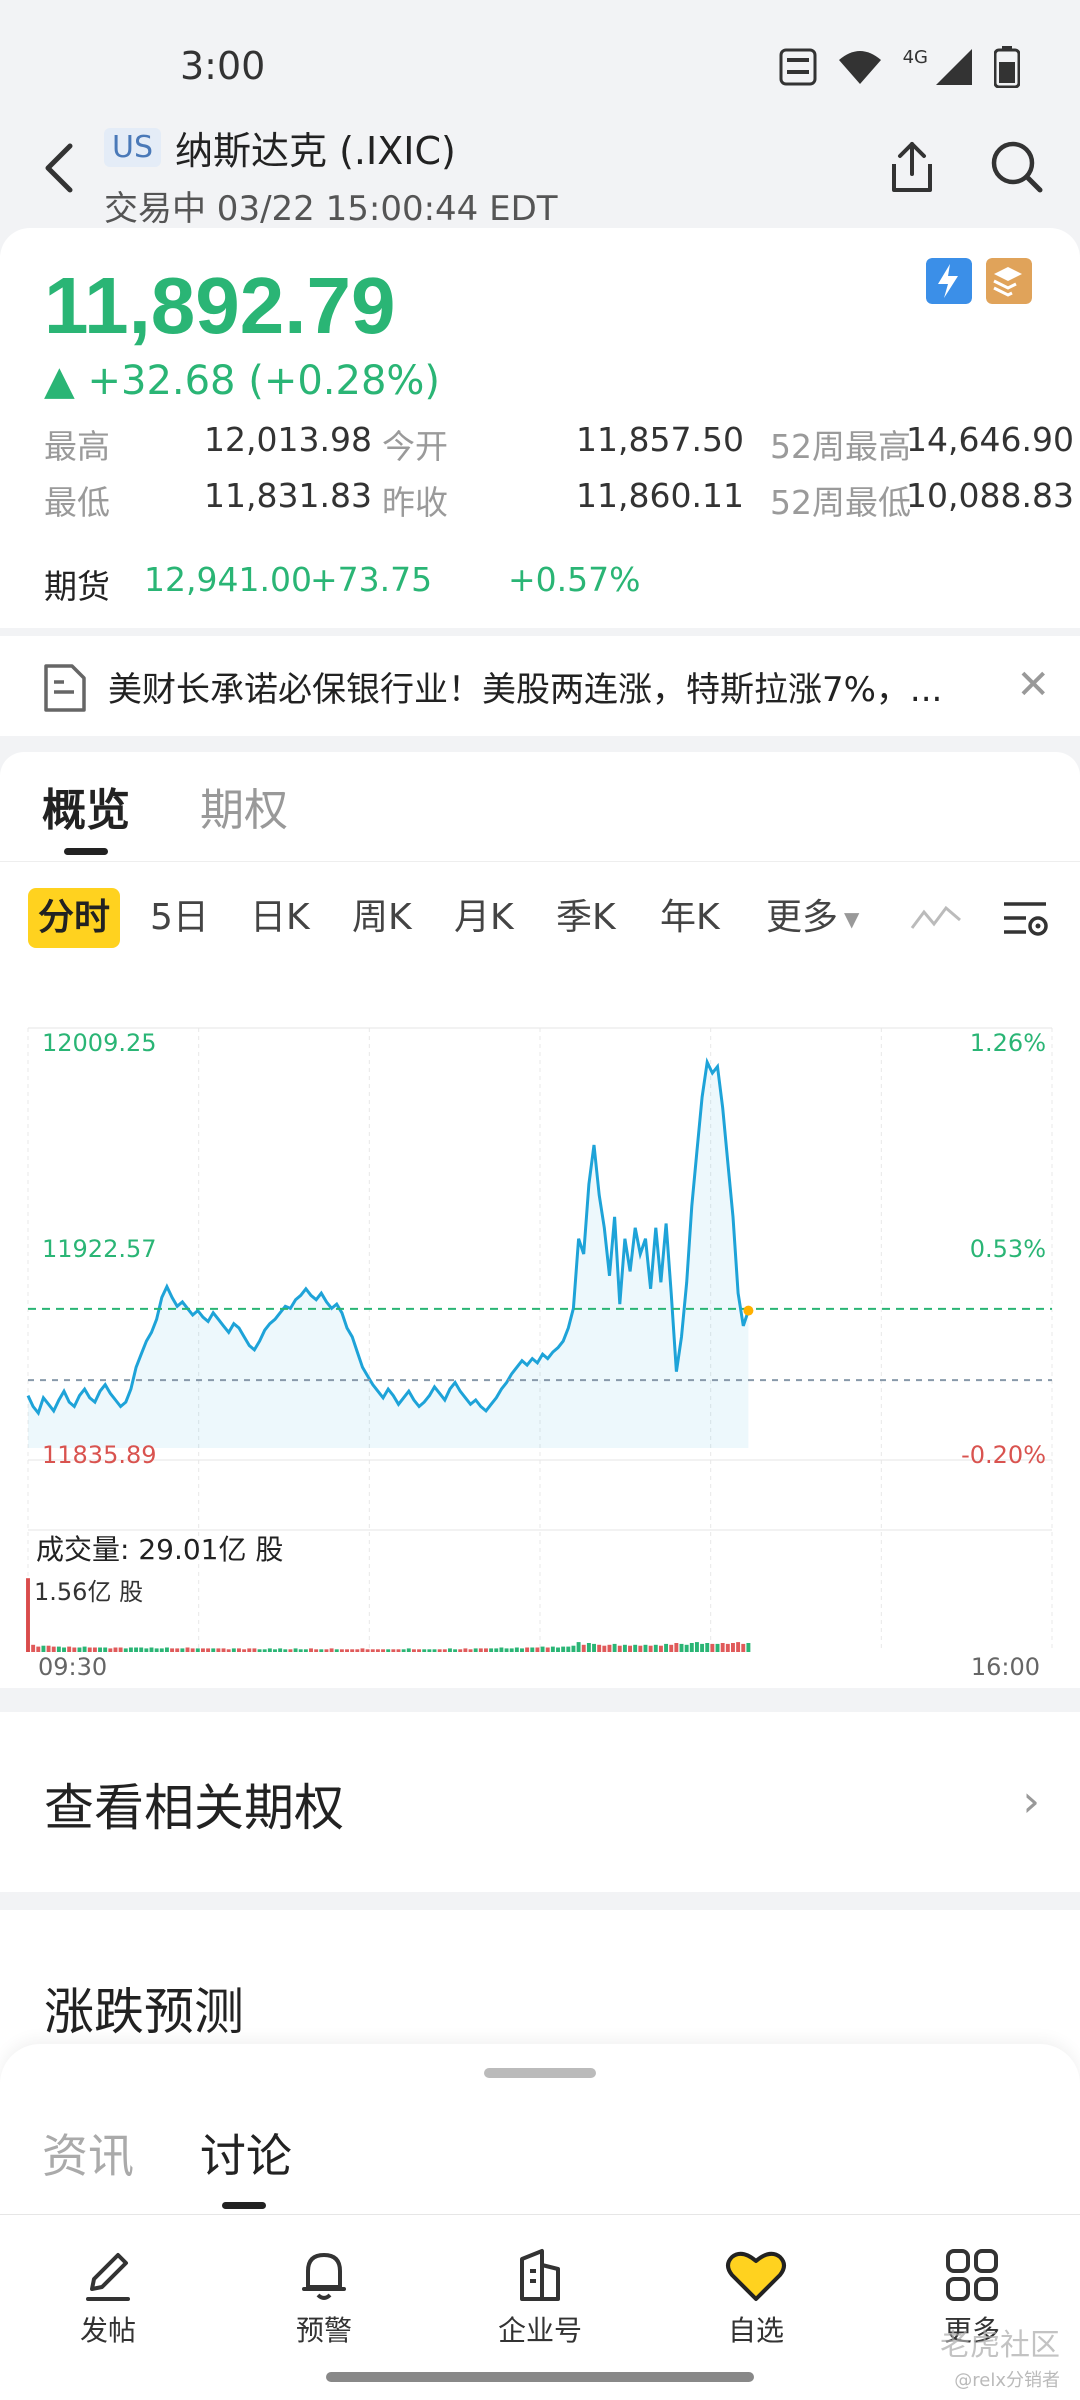 The width and height of the screenshot is (1080, 2400). I want to click on stat-value: 14,646.90, so click(990, 439).